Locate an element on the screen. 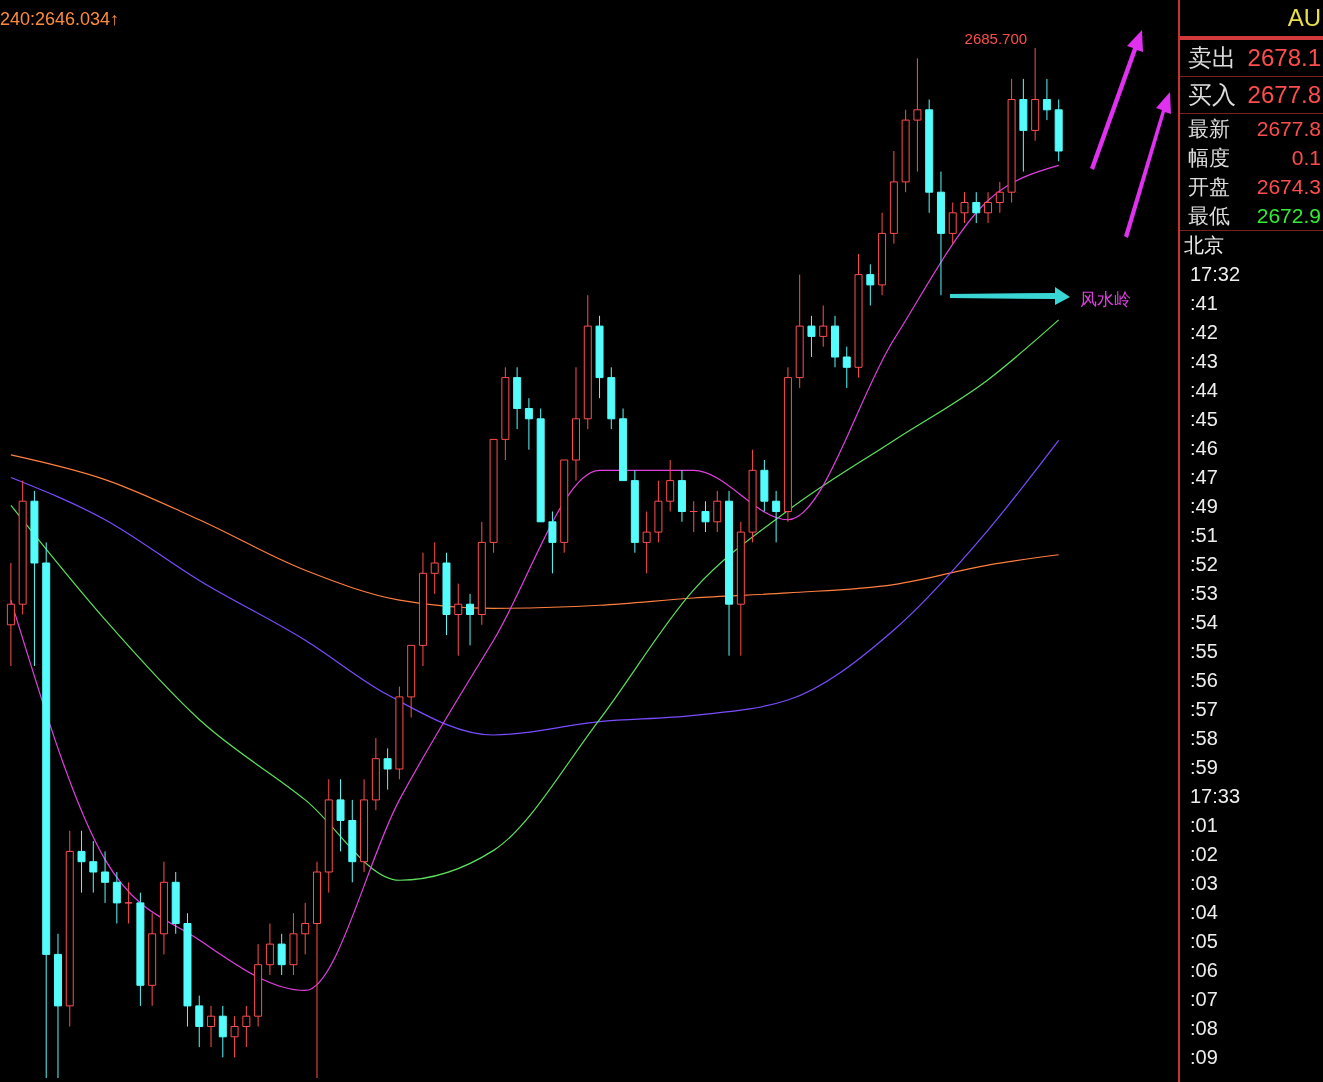  text: :01 is located at coordinates (1204, 825).